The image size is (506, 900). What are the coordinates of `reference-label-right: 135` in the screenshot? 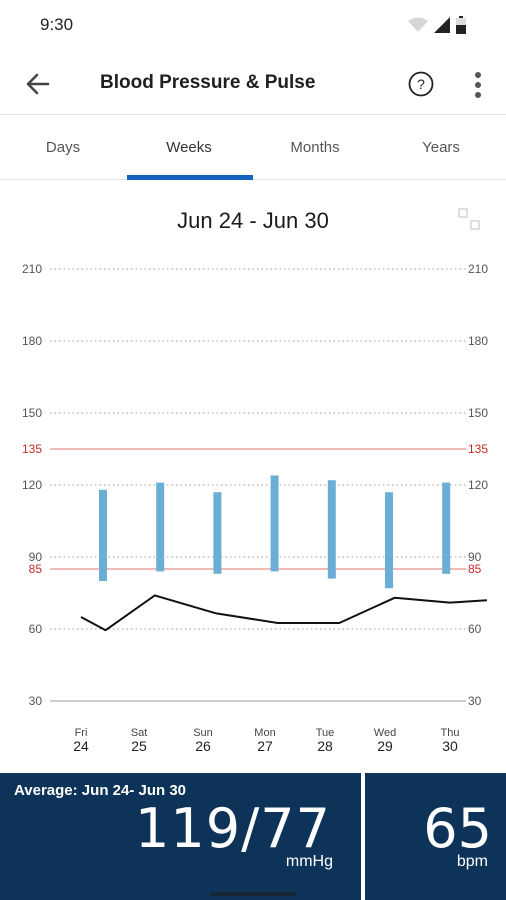 It's located at (478, 449).